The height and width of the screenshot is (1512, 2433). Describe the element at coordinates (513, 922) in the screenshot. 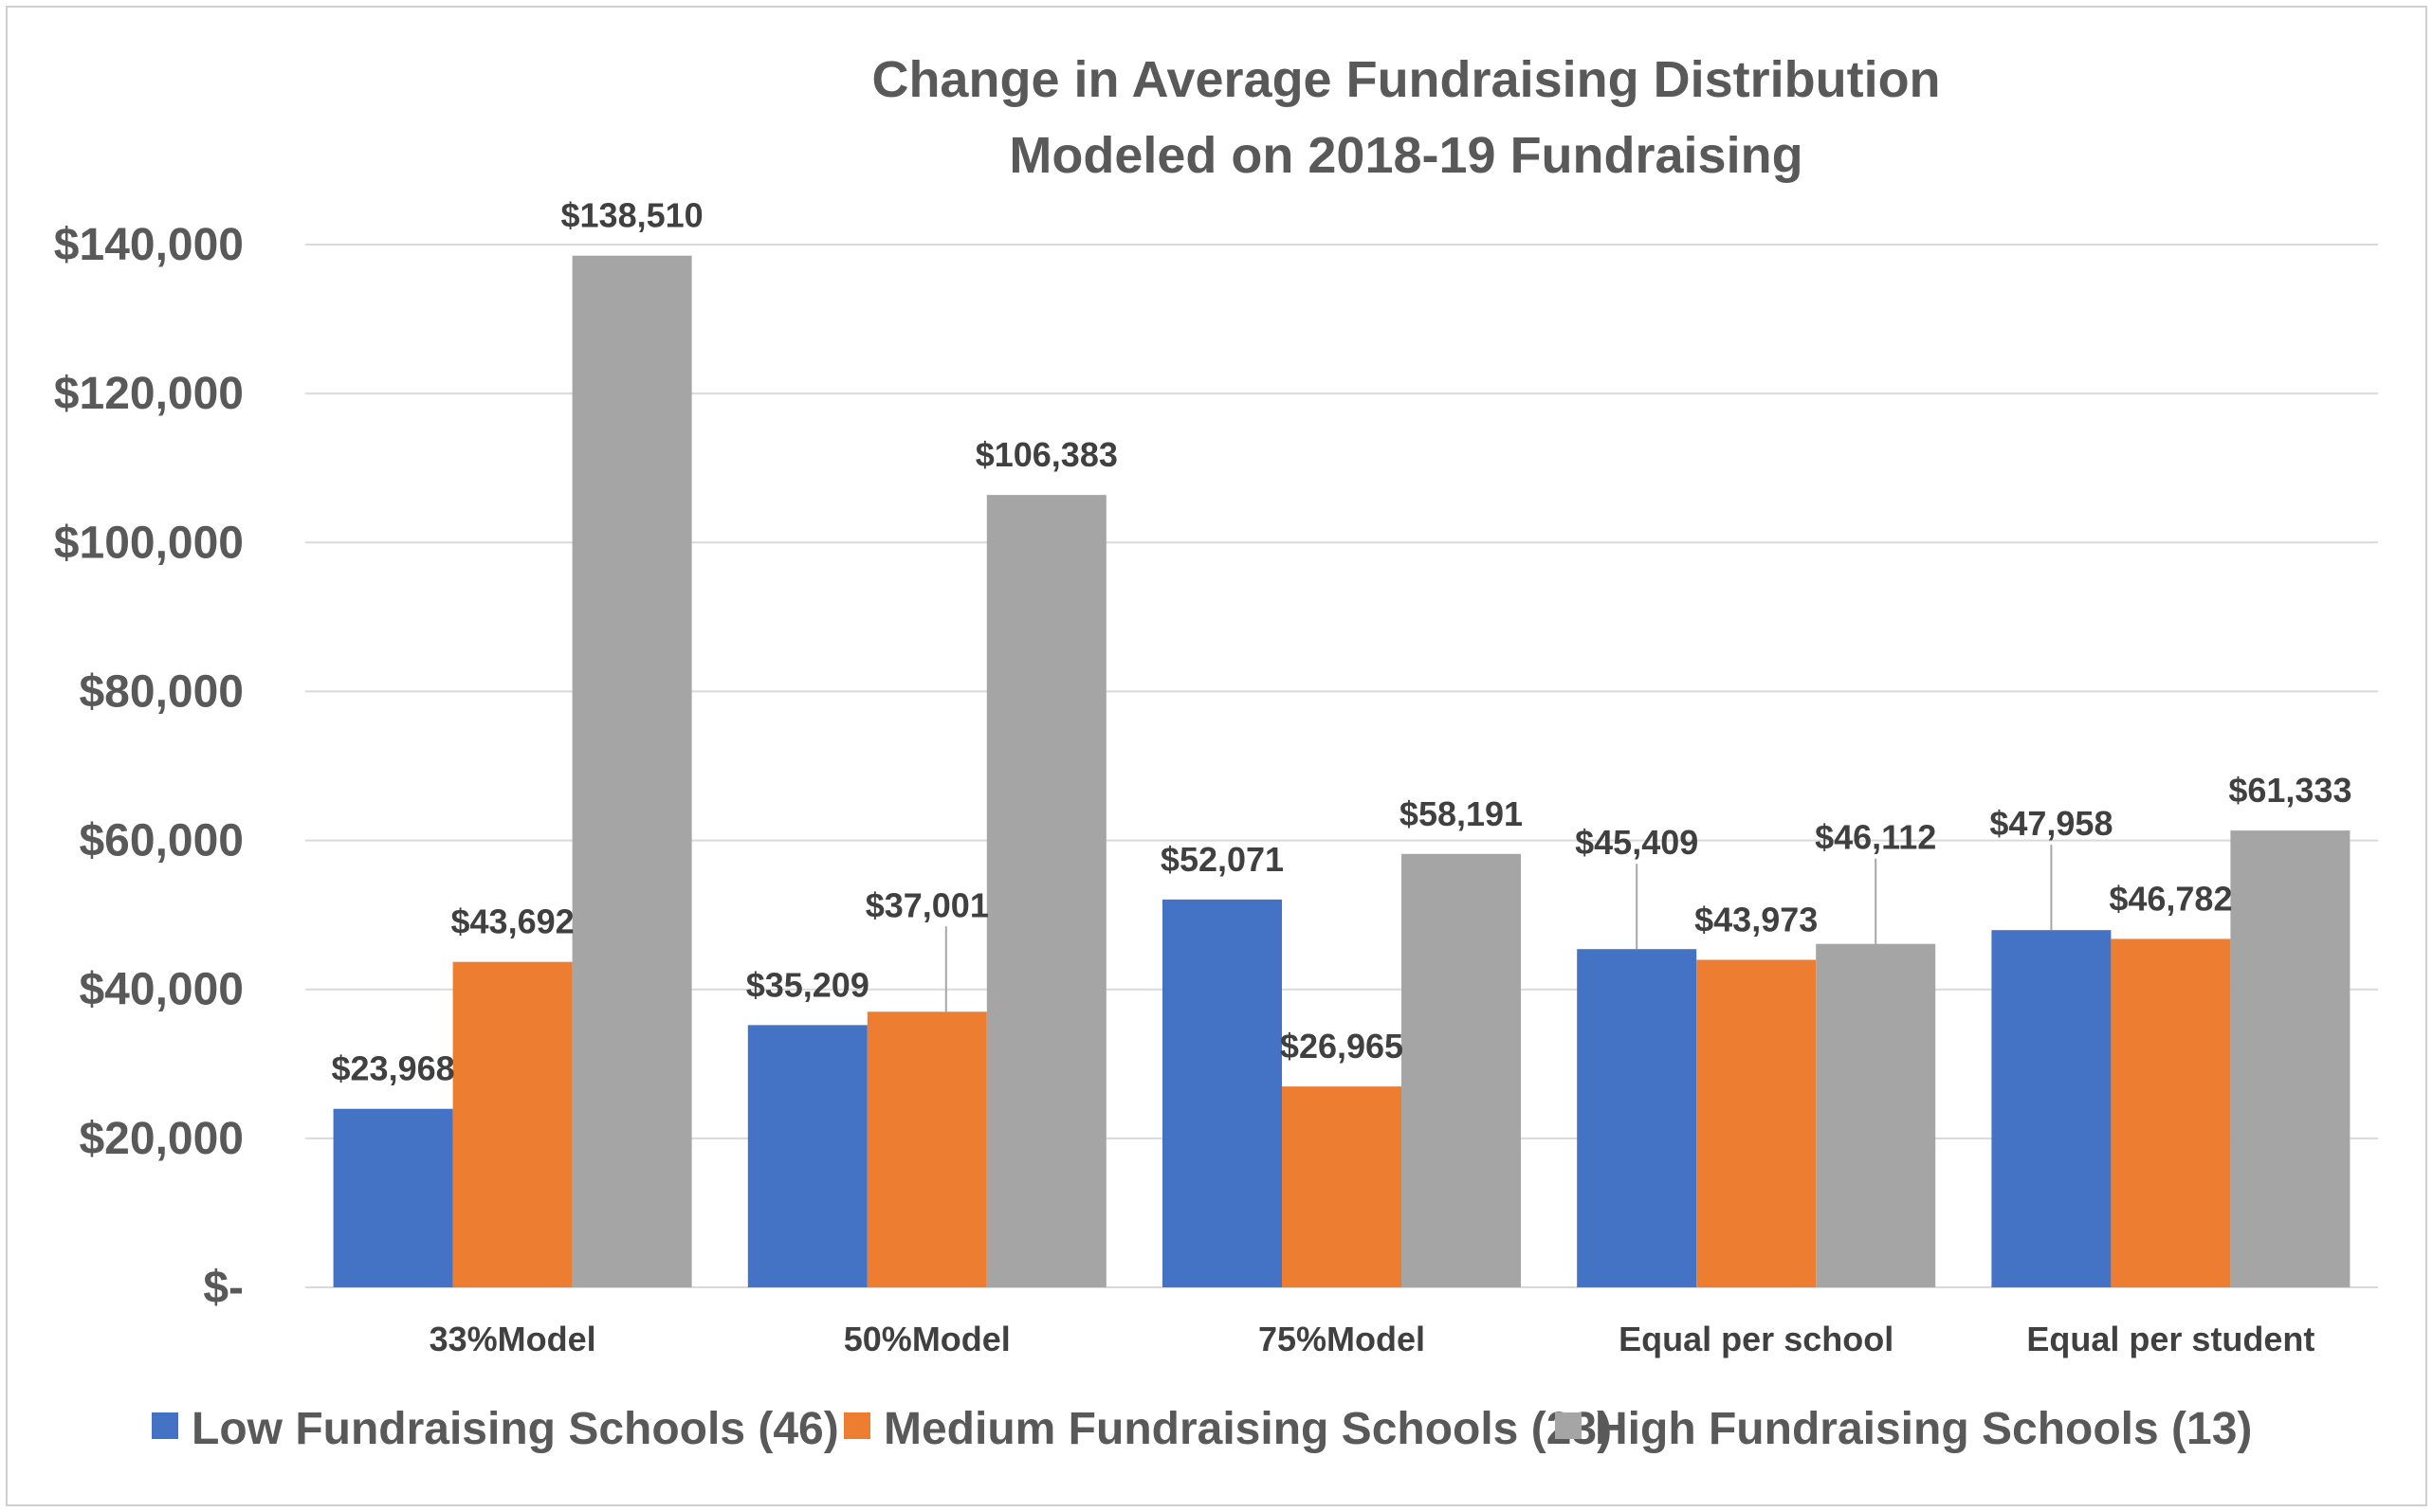

I see `data-label: $43,692` at that location.